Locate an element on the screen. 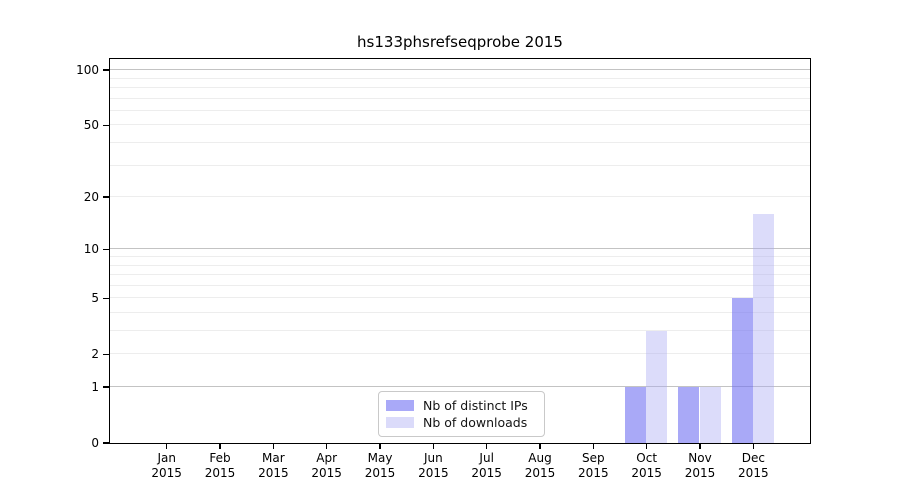 The height and width of the screenshot is (500, 900). bar-downloads-dec is located at coordinates (763, 328).